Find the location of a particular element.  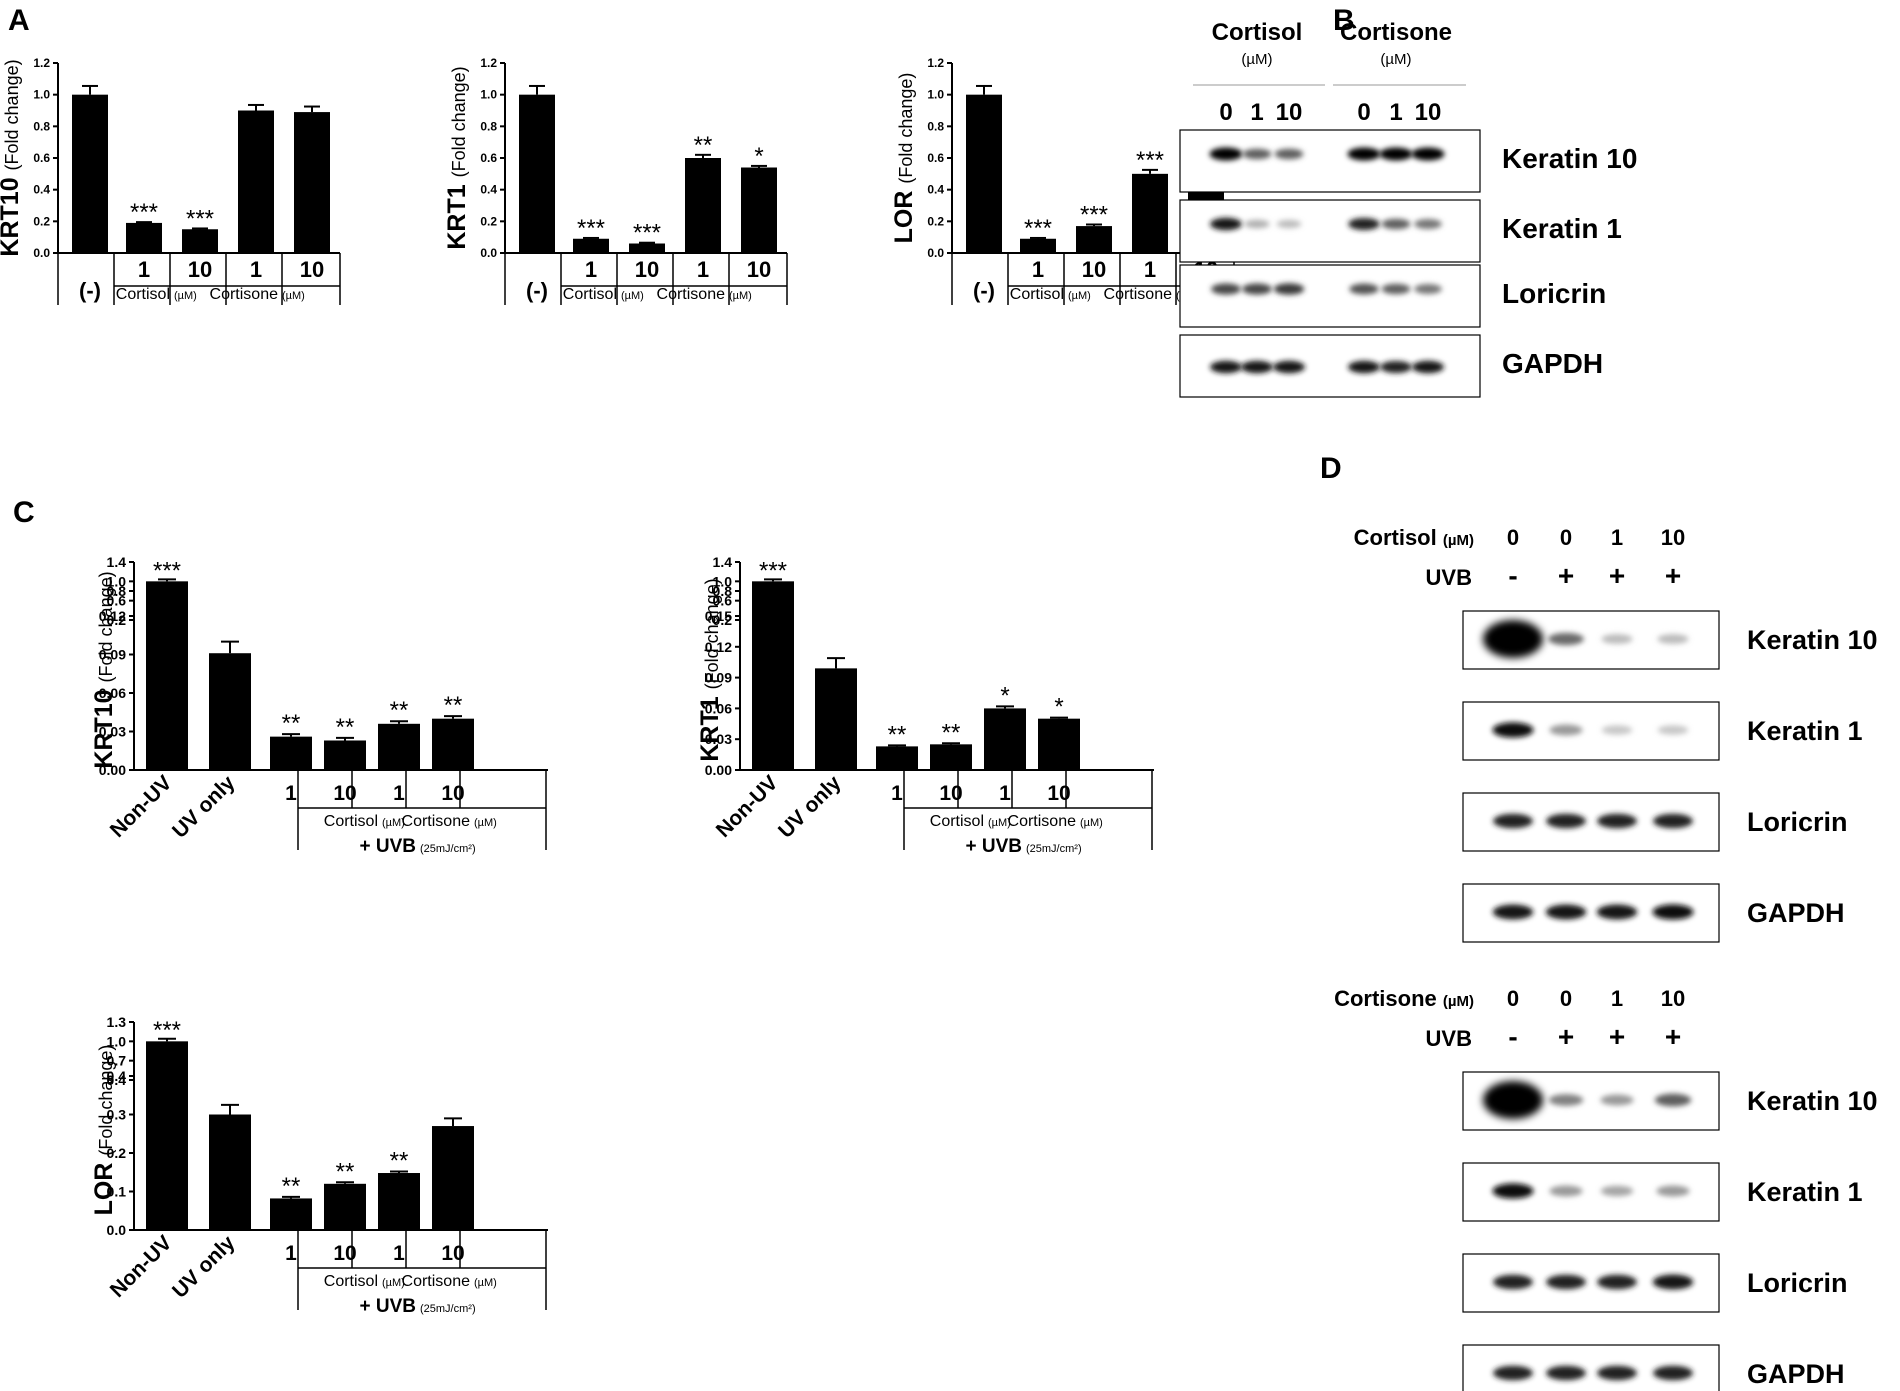

y-axis-label: LOR (Fold change) is located at coordinates (104, 1130).